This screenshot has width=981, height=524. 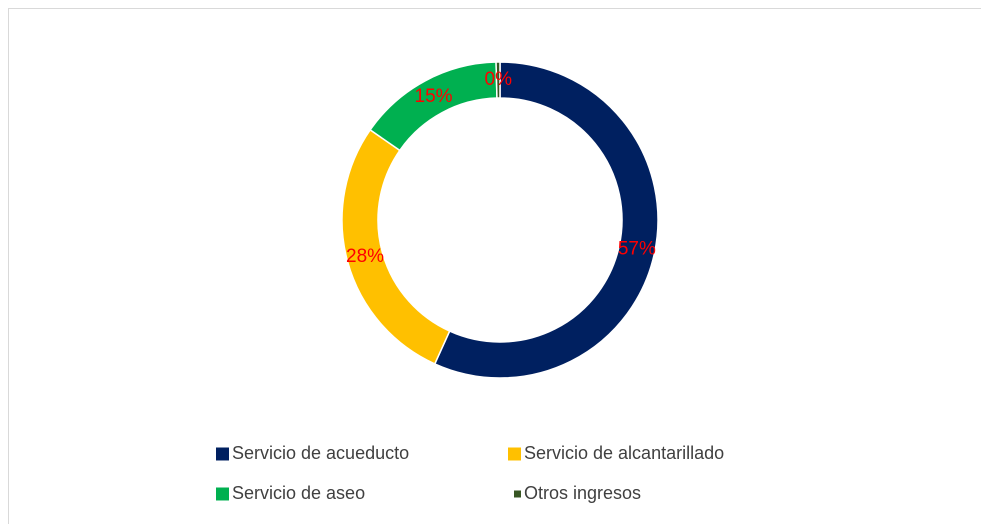 I want to click on data-label: 0%, so click(x=499, y=79).